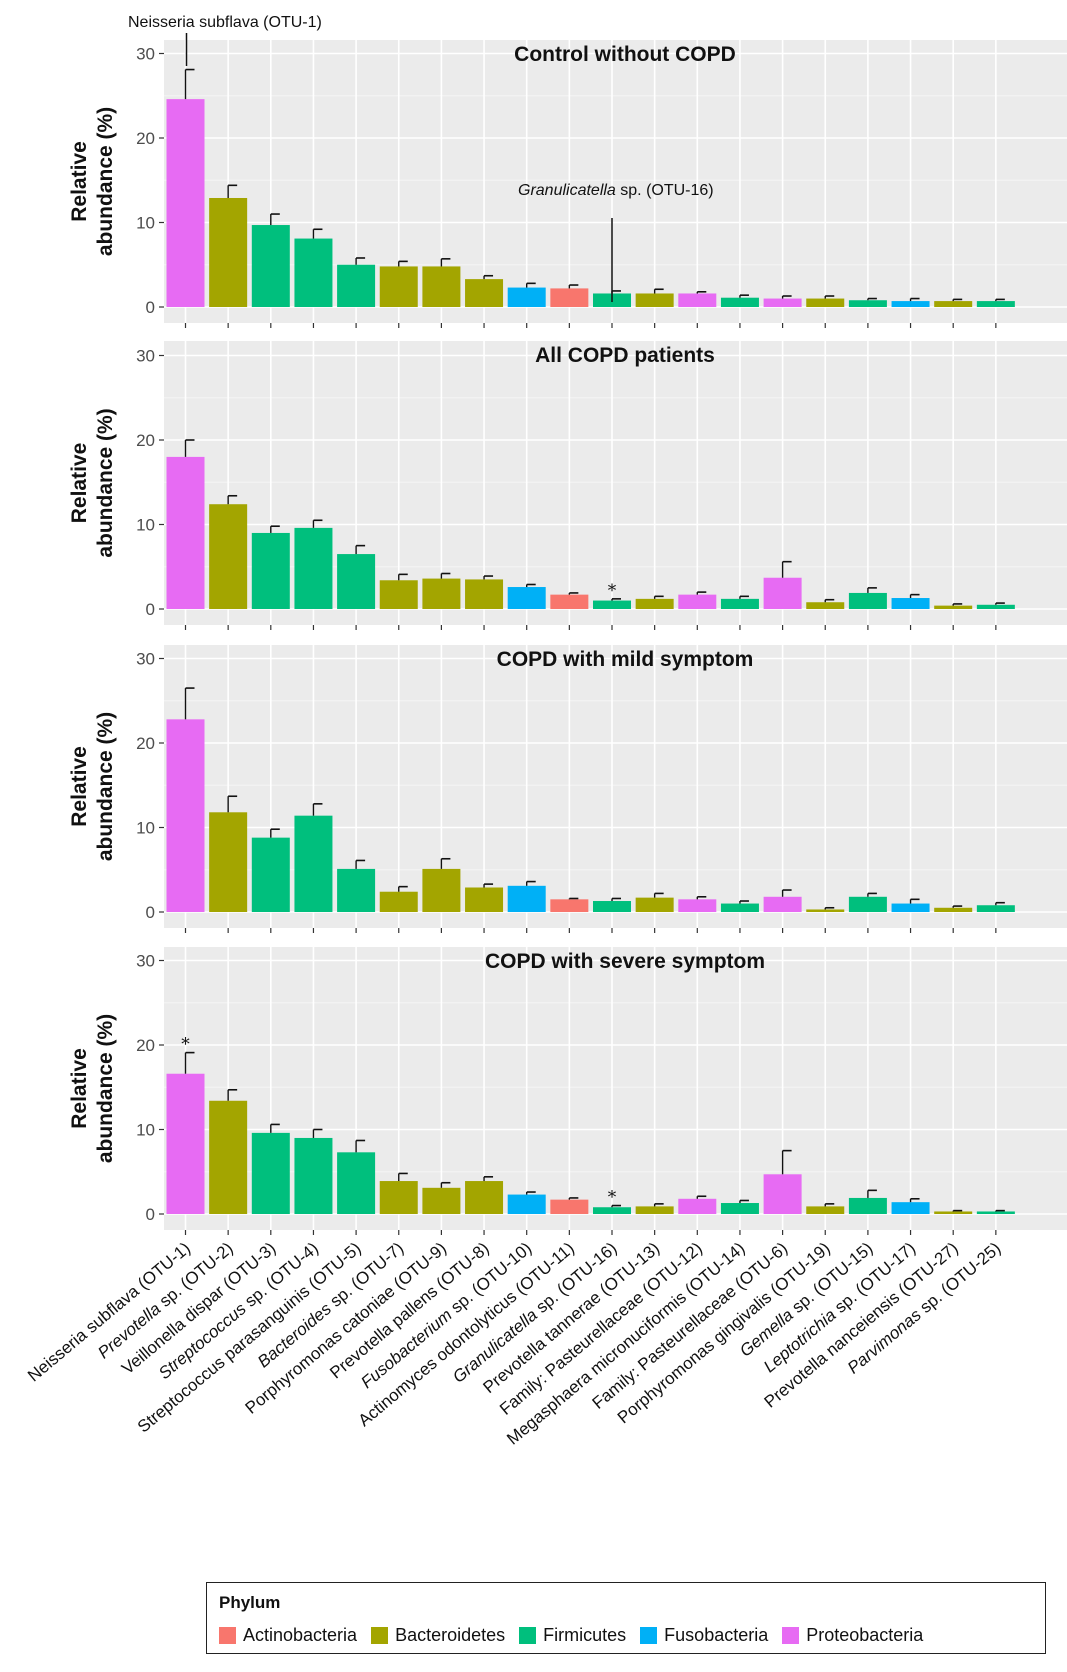 The image size is (1067, 1672). What do you see at coordinates (716, 1635) in the screenshot?
I see `legend-label: Fusobacteria` at bounding box center [716, 1635].